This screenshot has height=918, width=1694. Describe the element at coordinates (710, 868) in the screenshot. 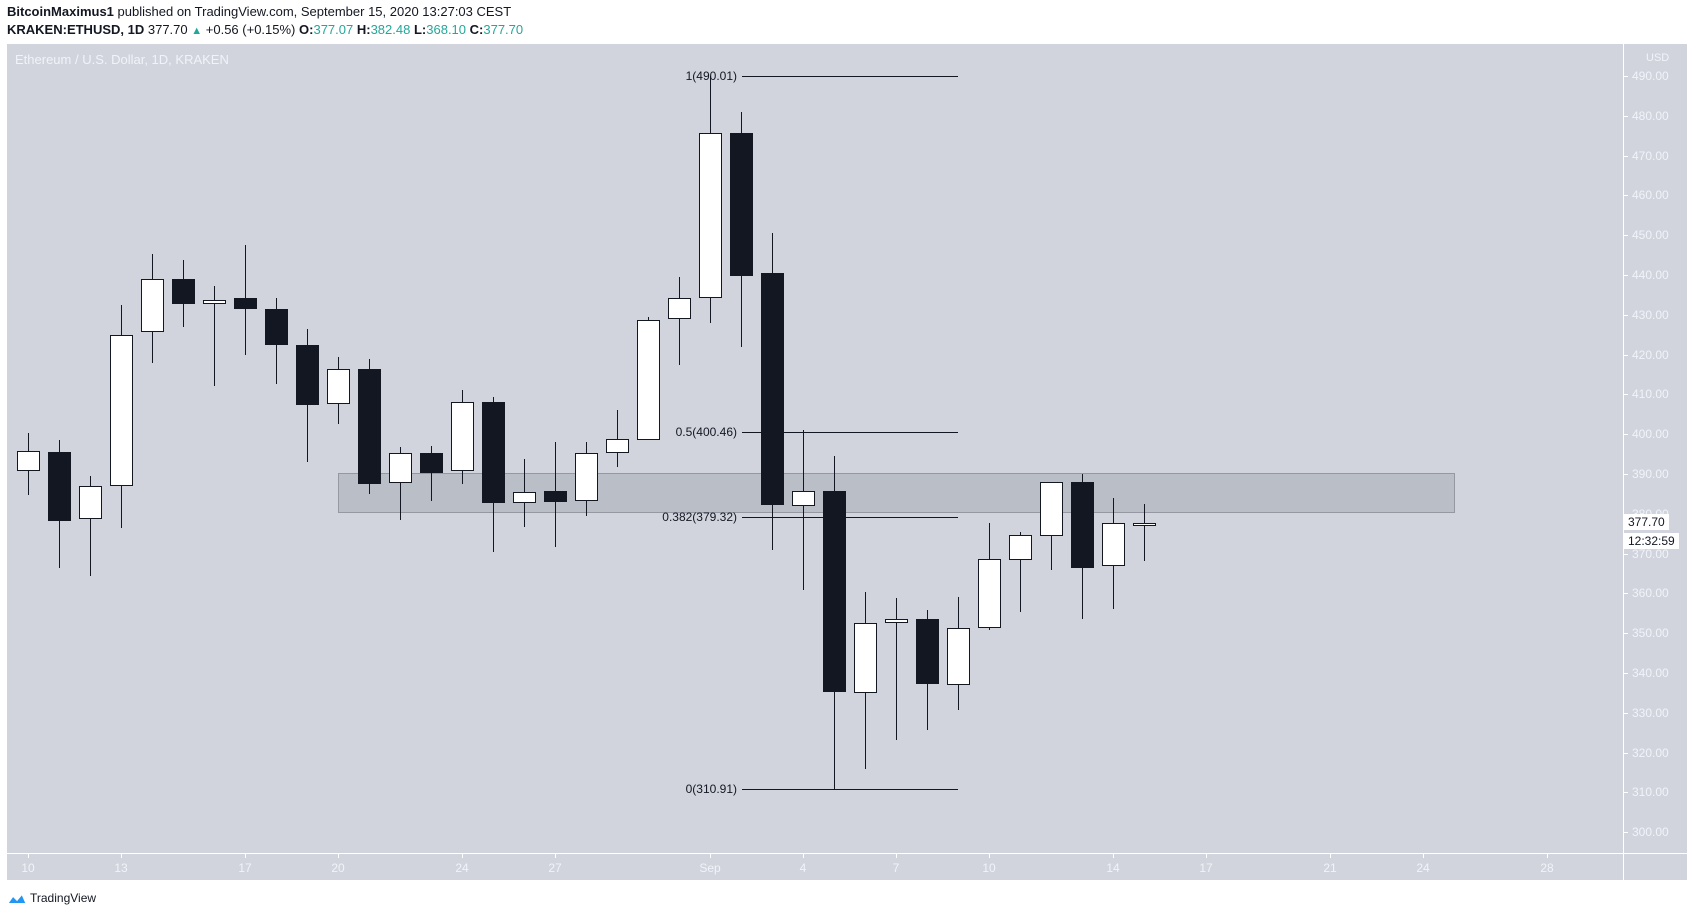

I see `time-tick-label: Sep` at that location.